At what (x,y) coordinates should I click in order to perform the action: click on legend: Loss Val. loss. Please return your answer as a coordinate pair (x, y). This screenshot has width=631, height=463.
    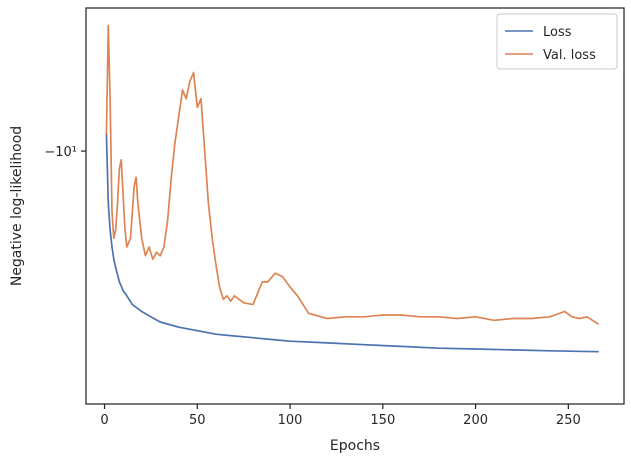
    Looking at the image, I should click on (557, 41).